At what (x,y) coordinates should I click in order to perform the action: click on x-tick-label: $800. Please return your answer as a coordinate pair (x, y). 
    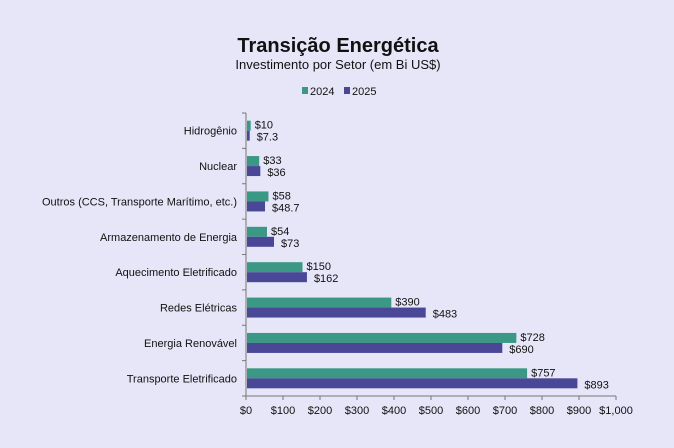
    Looking at the image, I should click on (542, 411).